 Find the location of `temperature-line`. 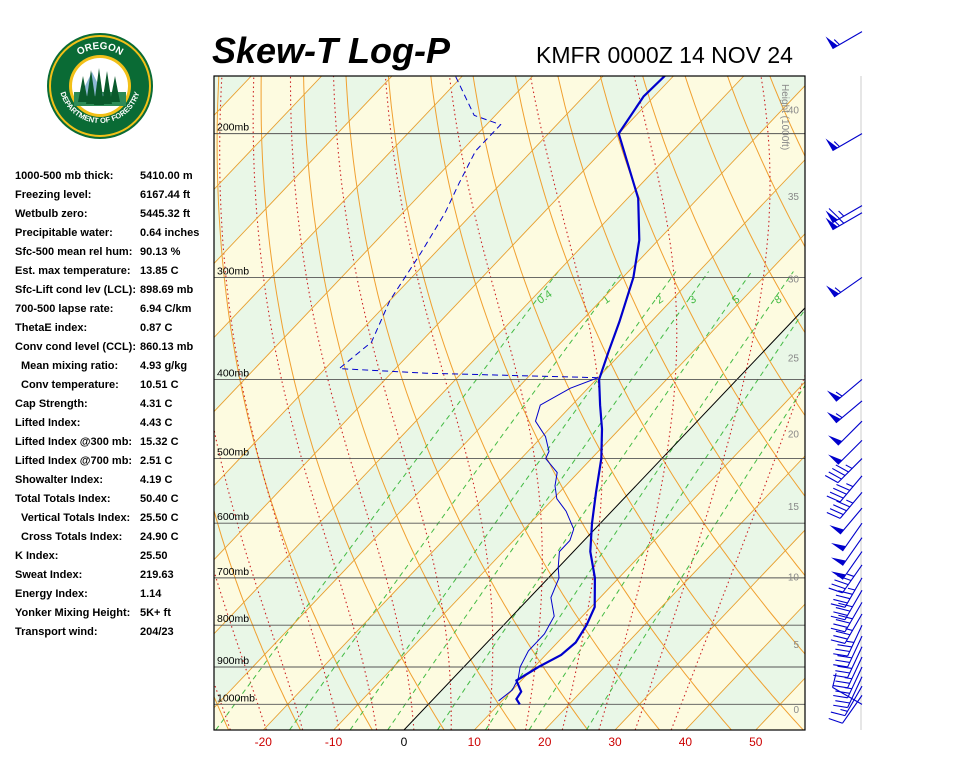

temperature-line is located at coordinates (591, 390).